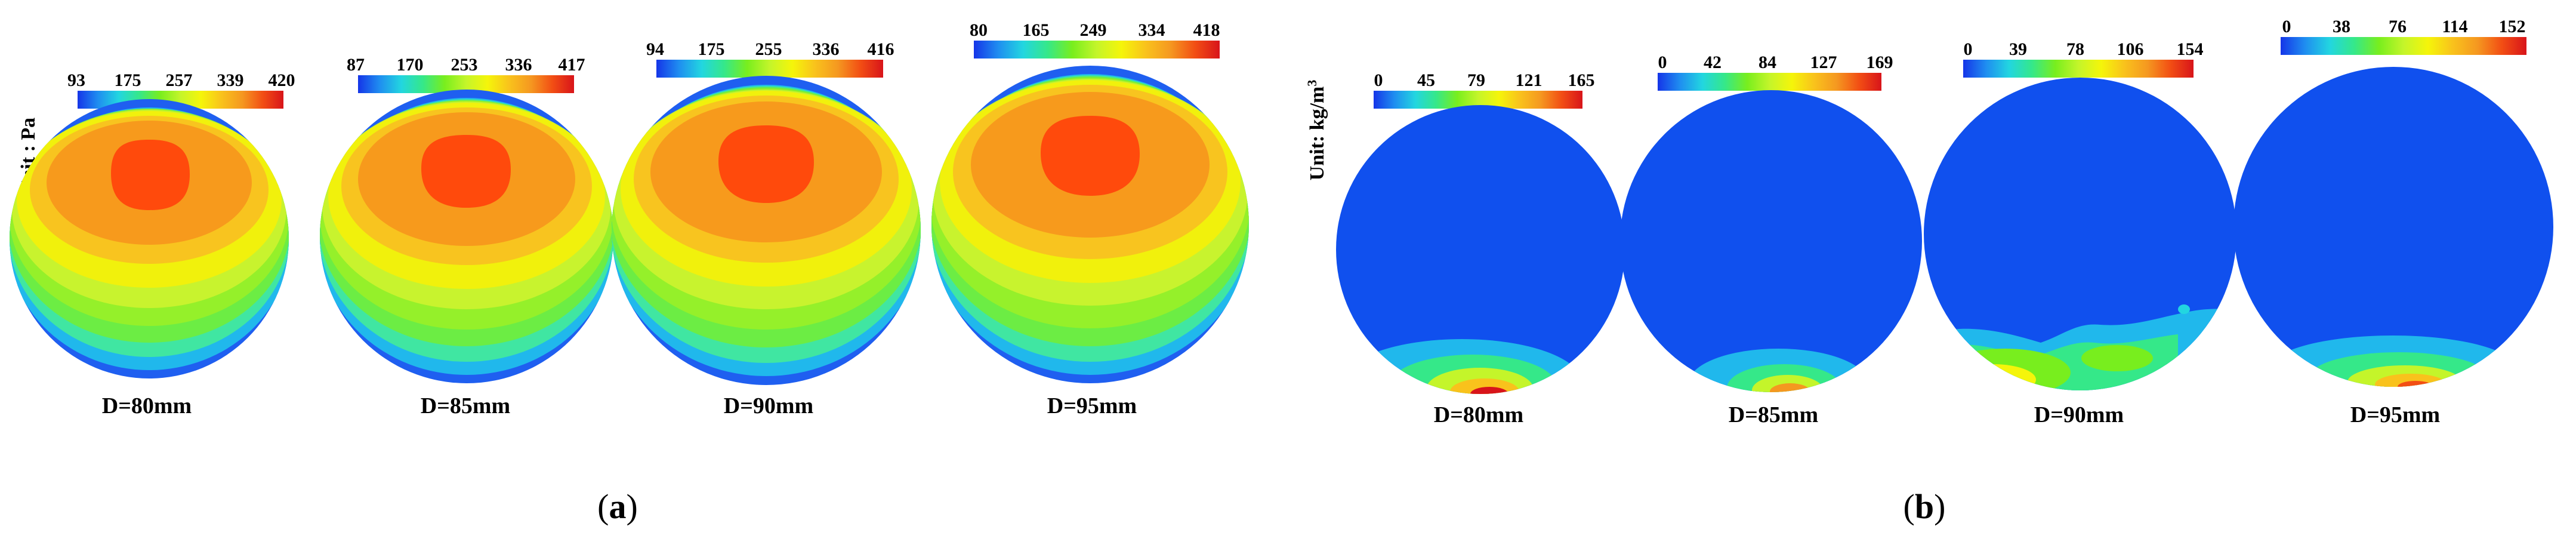 The image size is (2576, 551). I want to click on colorbar-tick: 93, so click(76, 80).